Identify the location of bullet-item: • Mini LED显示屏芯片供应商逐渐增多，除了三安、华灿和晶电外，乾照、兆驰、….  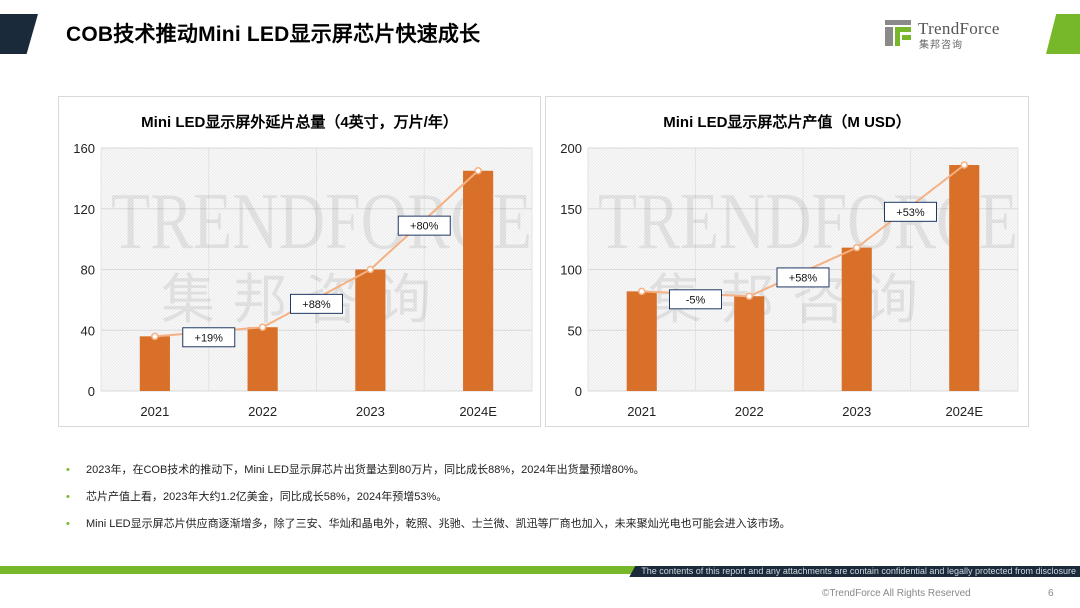
(556, 529).